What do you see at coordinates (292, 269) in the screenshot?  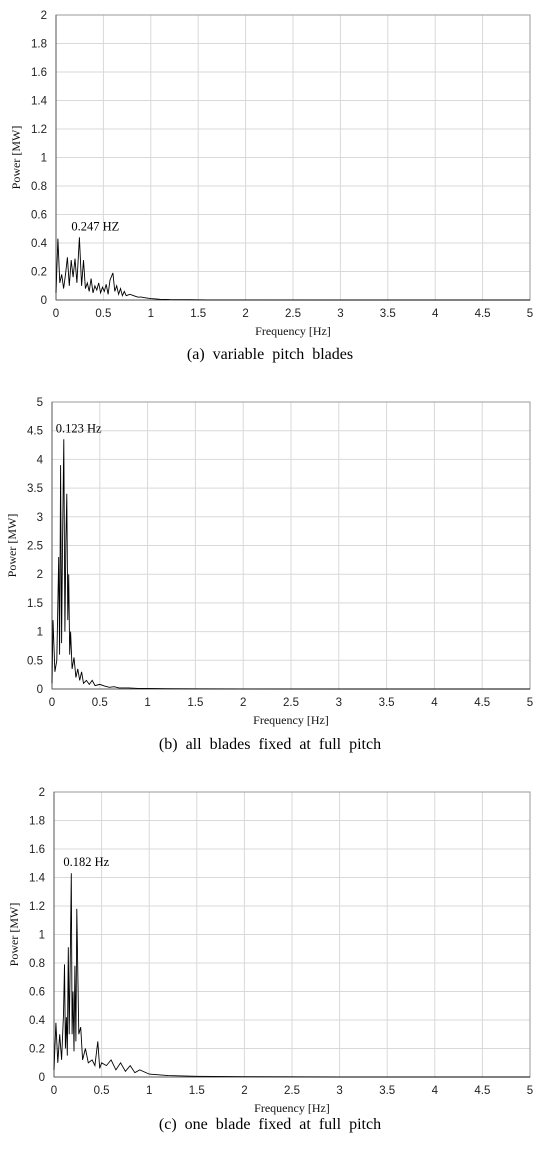 I see `power-spectrum-line` at bounding box center [292, 269].